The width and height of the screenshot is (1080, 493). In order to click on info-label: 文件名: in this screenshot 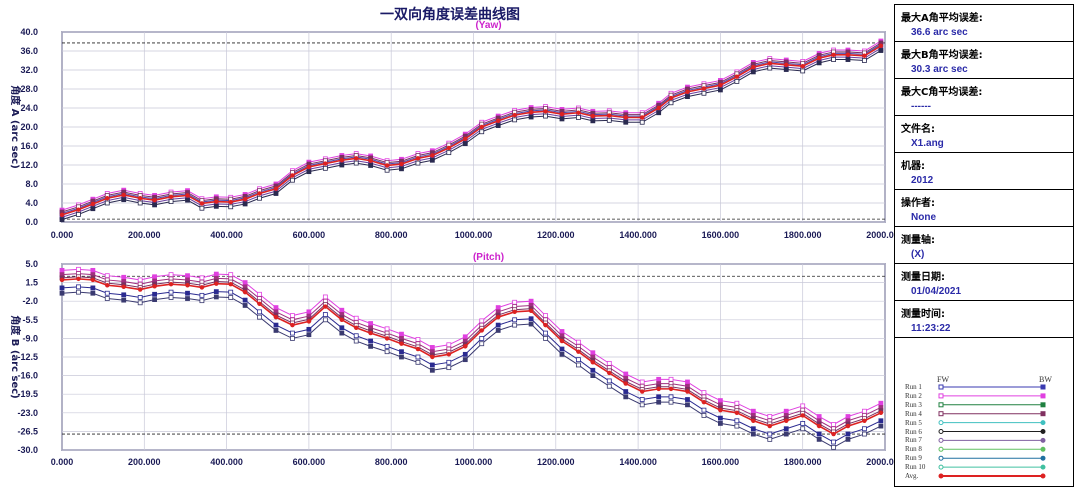, I will do `click(918, 129)`.